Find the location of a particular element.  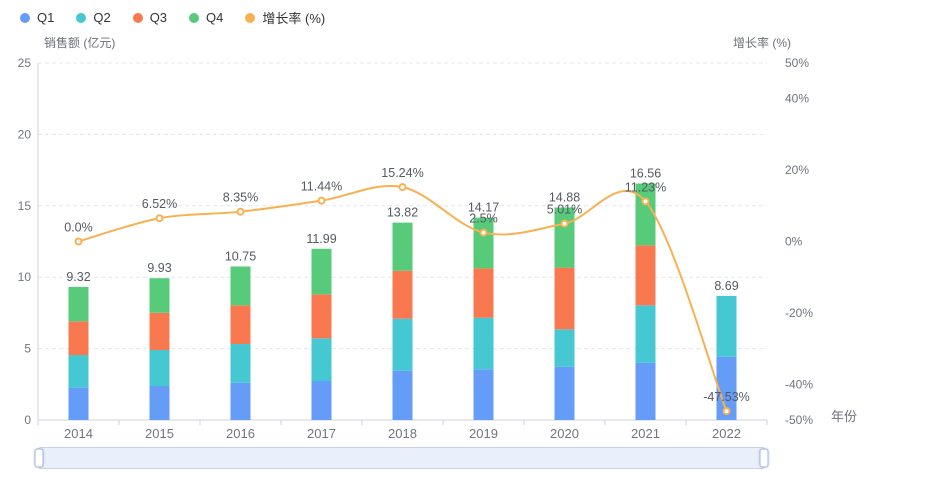

y-axis-right-label: 20% is located at coordinates (797, 170).